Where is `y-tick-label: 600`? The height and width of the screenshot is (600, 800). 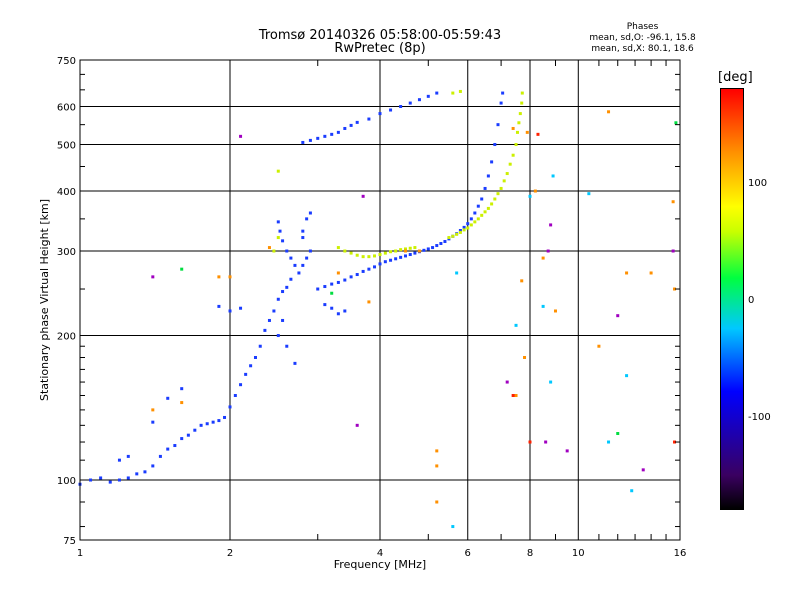
y-tick-label: 600 is located at coordinates (66, 108).